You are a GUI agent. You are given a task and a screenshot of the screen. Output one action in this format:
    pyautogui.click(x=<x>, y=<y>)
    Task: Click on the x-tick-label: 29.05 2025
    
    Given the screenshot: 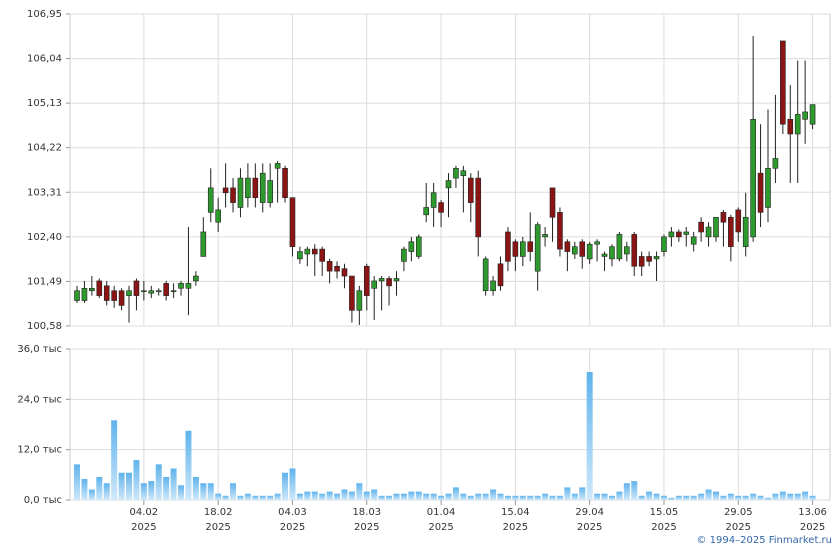 What is the action you would take?
    pyautogui.click(x=738, y=520)
    